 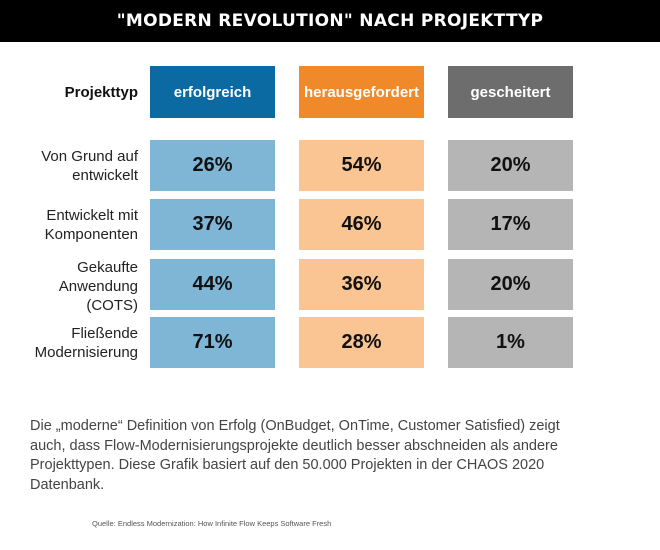 I want to click on cell-von-grund-auf-erfolgreich: 26%, so click(x=212, y=165).